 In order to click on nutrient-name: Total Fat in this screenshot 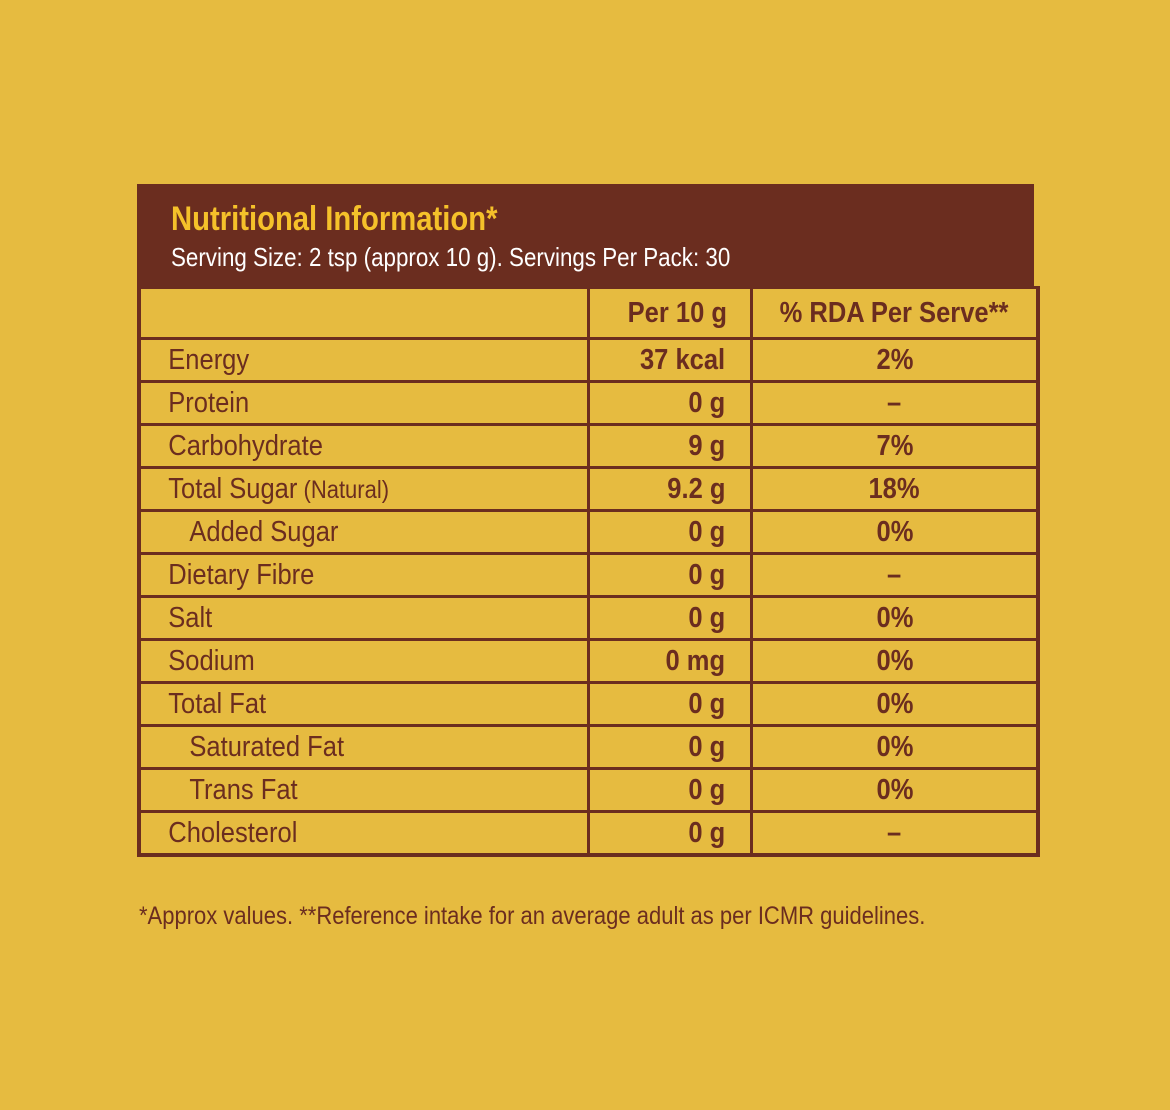, I will do `click(363, 704)`.